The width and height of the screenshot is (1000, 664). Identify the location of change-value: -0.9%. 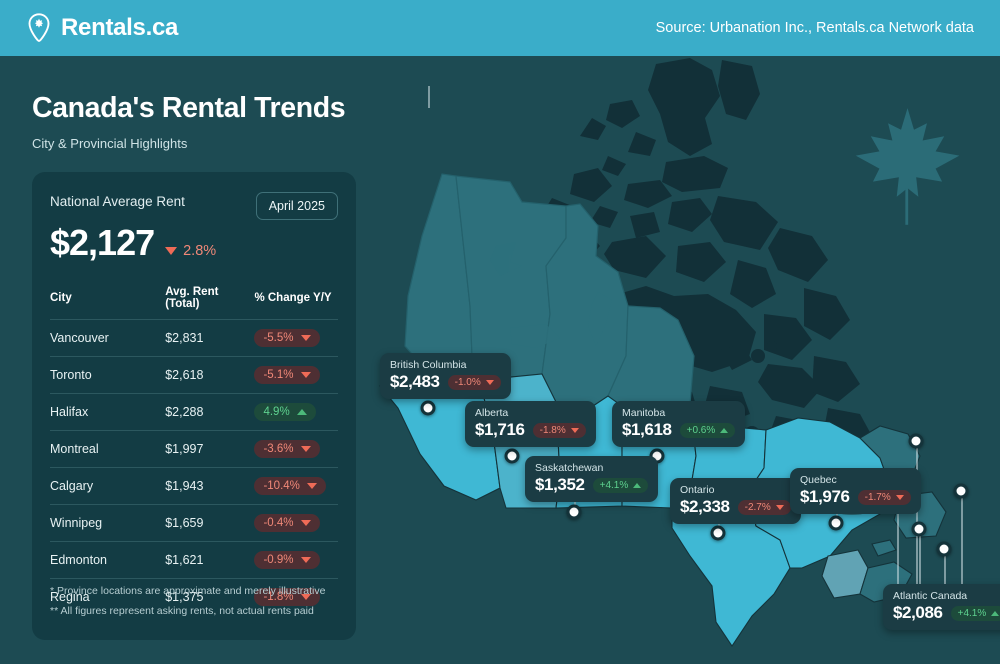
(278, 560).